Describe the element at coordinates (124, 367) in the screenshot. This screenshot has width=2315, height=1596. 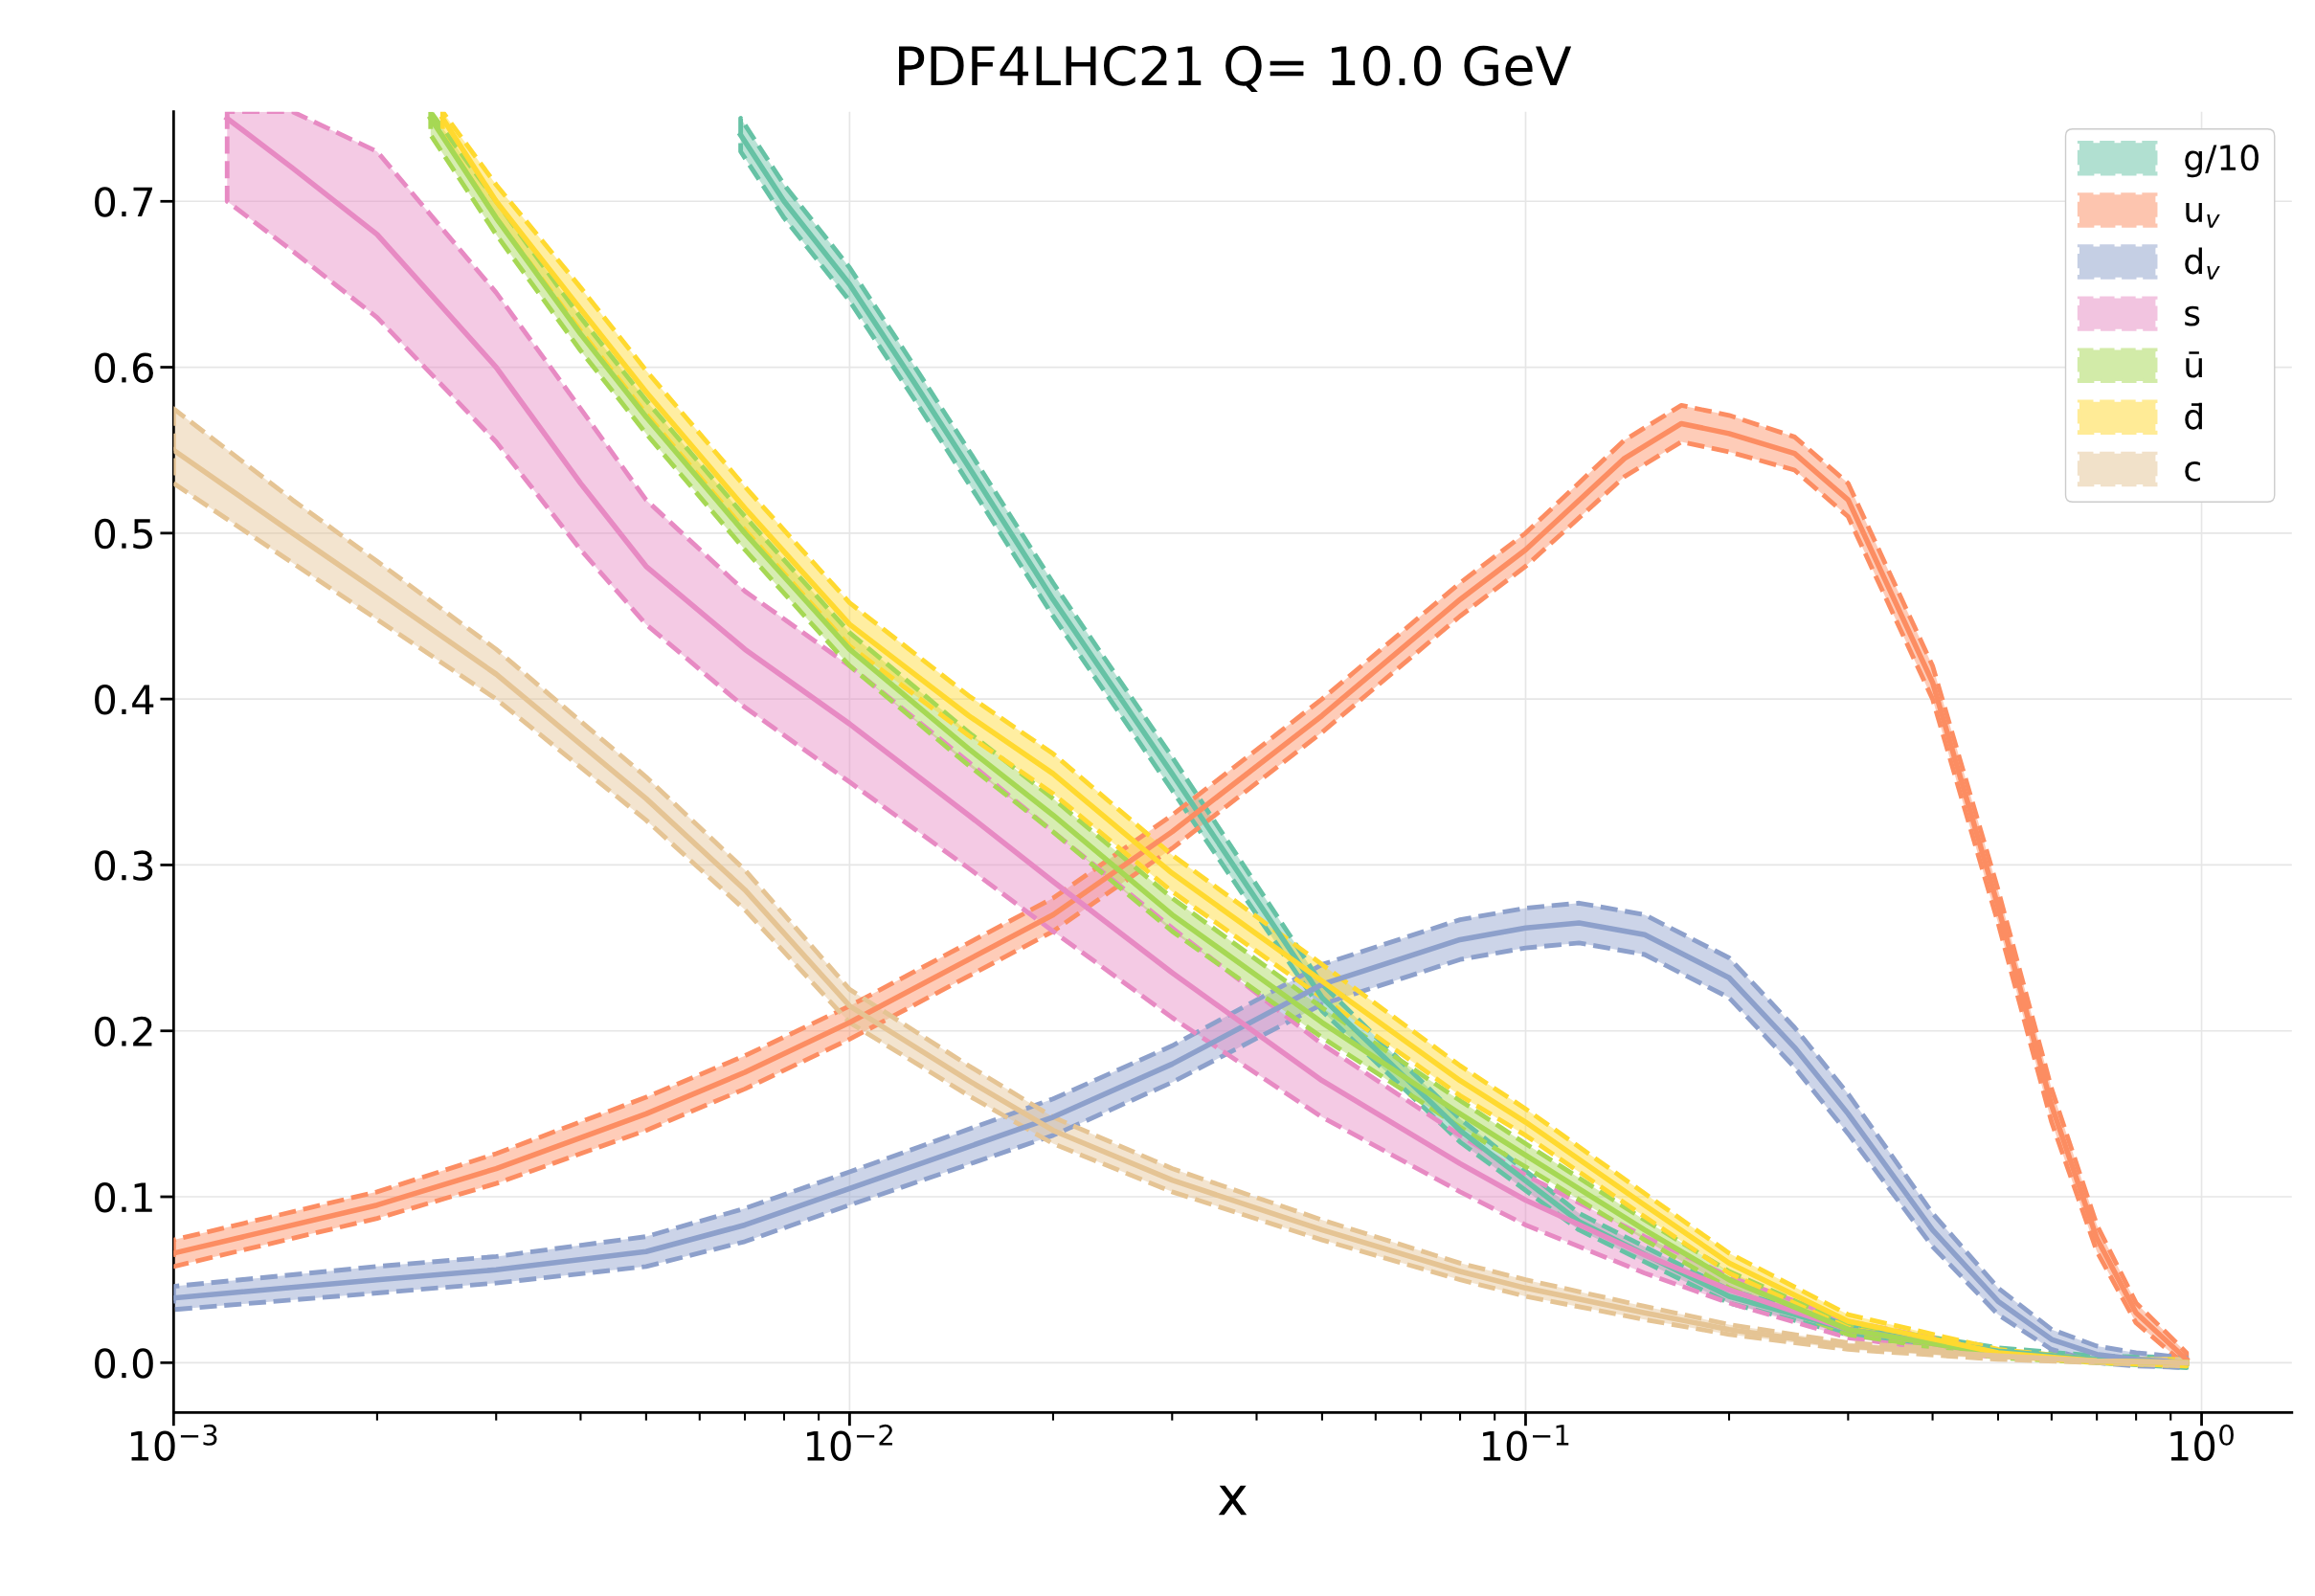
I see `y-tick-label: 0.6` at that location.